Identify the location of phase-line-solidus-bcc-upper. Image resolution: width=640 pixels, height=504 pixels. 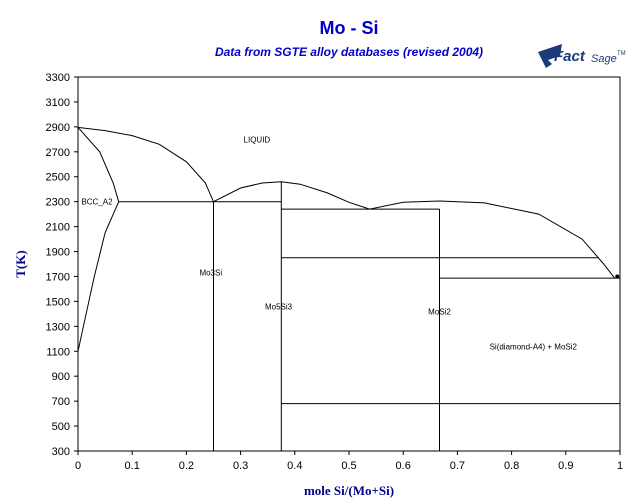
(98, 164).